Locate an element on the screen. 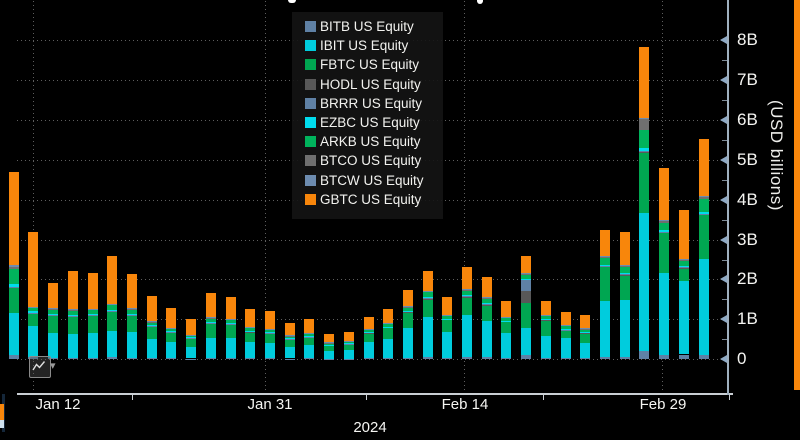 The height and width of the screenshot is (440, 800). legend-item-arkb: ARKB US Equity is located at coordinates (367, 141).